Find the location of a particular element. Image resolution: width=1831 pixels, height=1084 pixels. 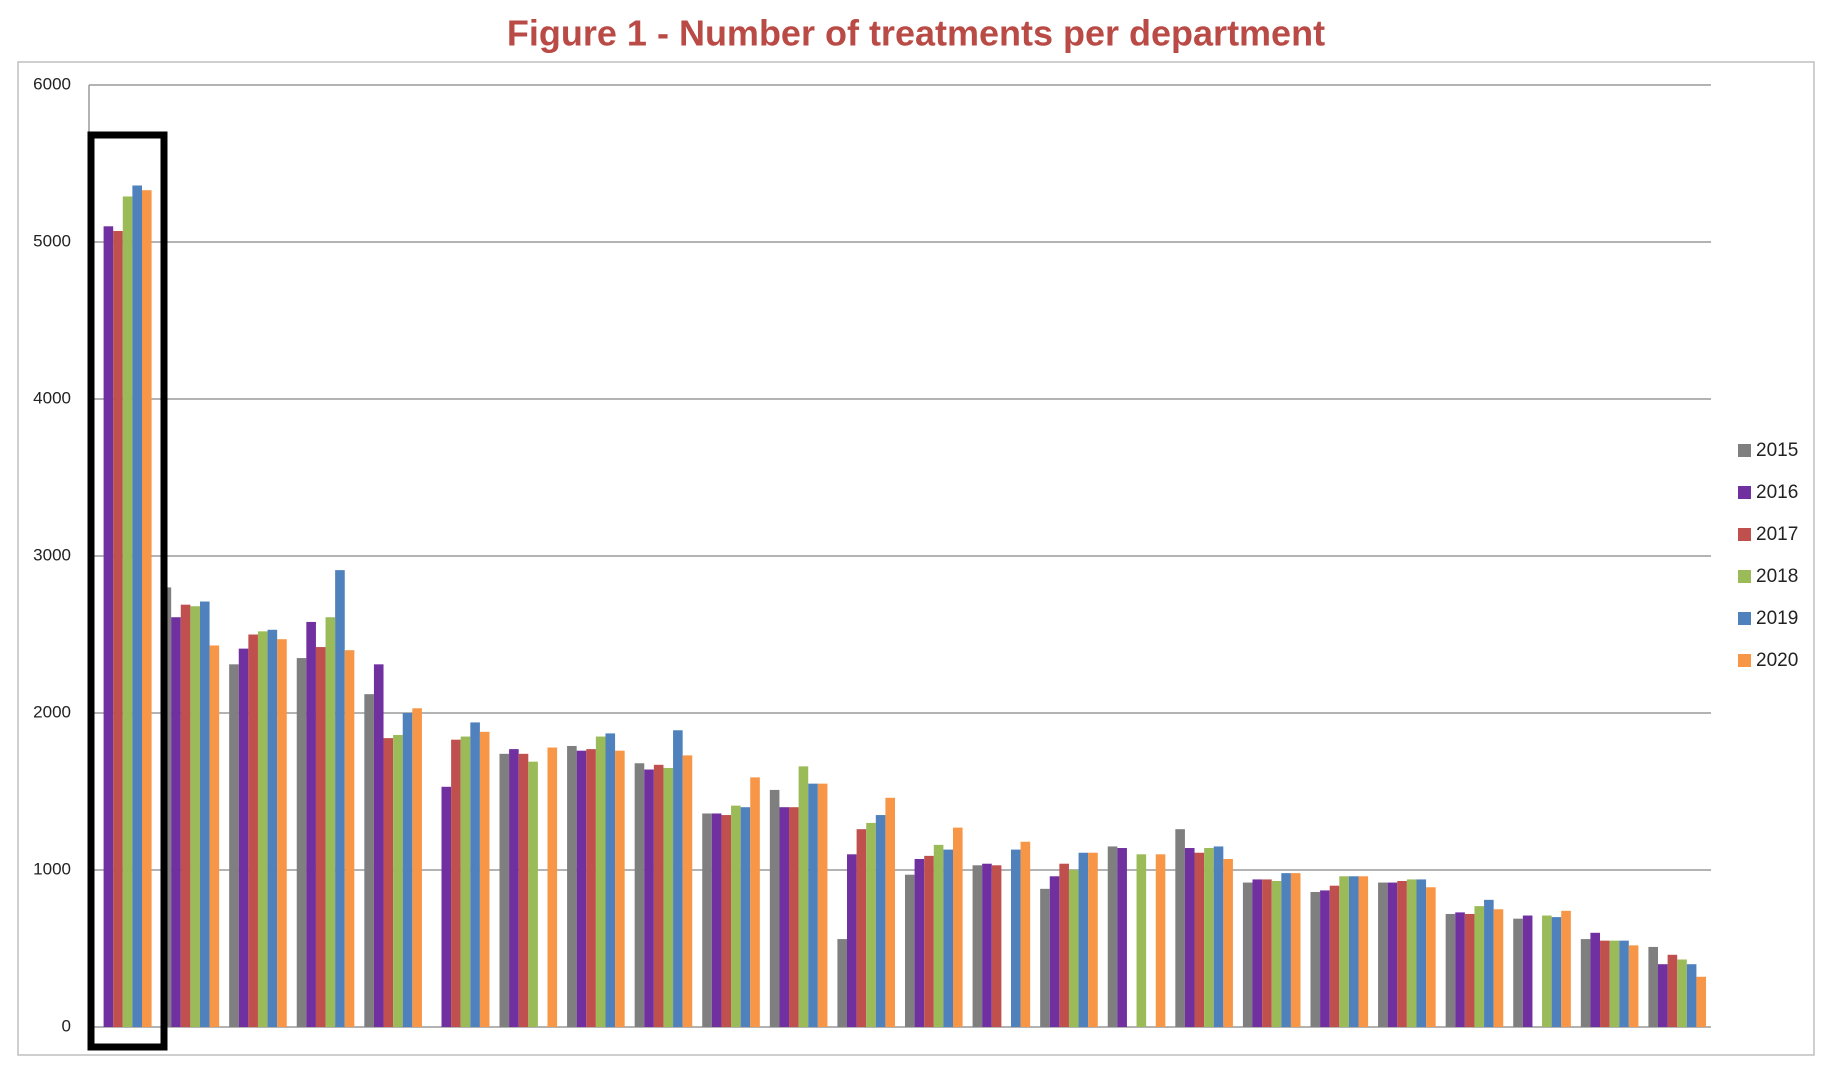

y-tick-label: 3000 is located at coordinates (52, 554).